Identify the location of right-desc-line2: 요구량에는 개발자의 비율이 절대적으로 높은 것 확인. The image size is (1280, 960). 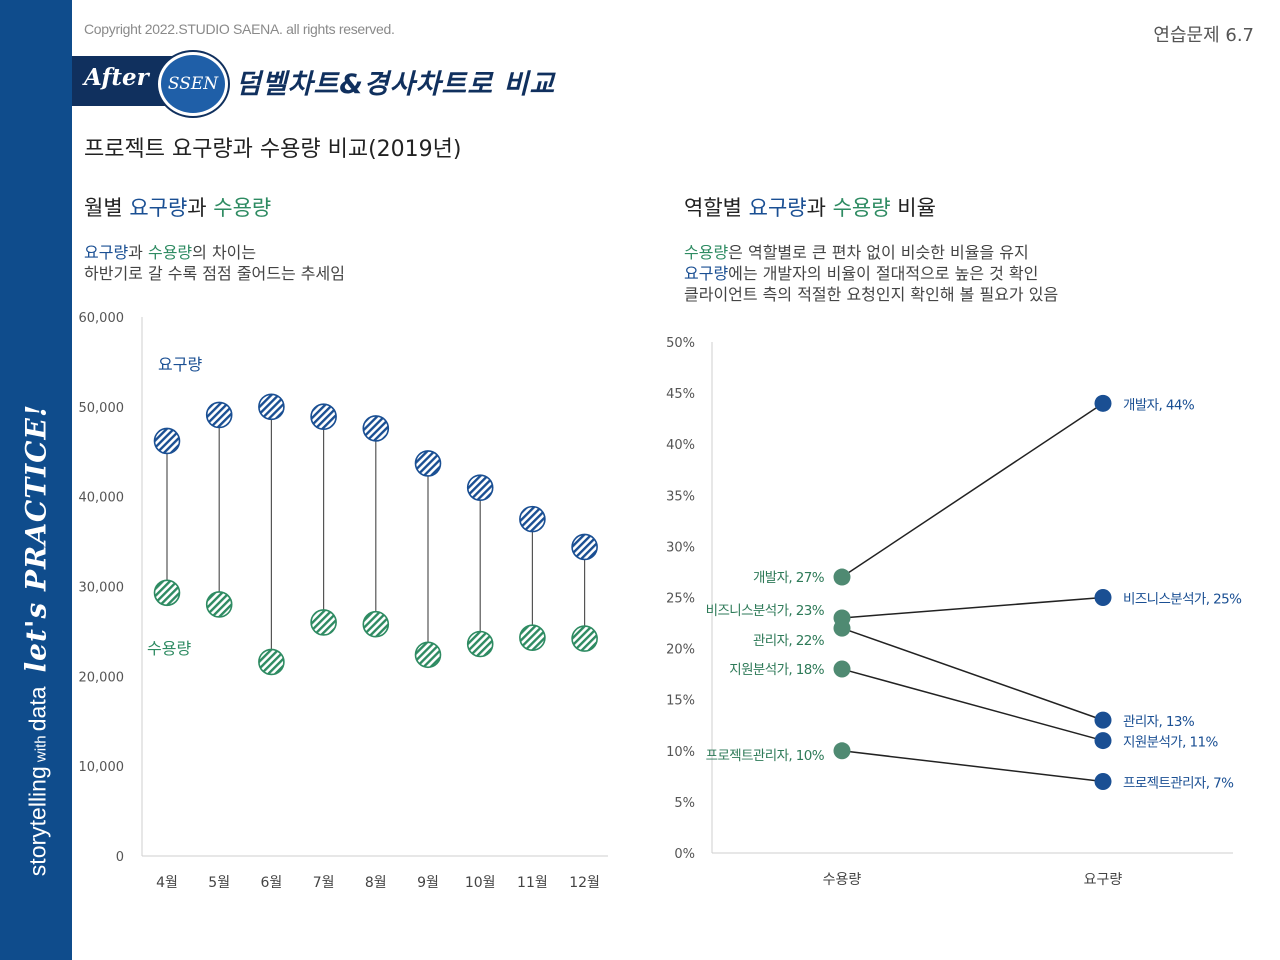
(871, 273).